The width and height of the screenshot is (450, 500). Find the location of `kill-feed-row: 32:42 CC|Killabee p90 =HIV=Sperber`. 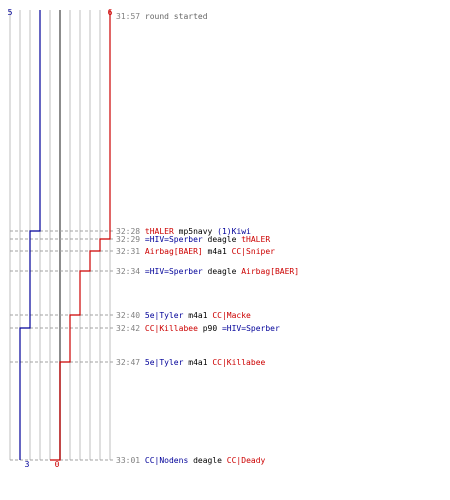

kill-feed-row: 32:42 CC|Killabee p90 =HIV=Sperber is located at coordinates (198, 328).